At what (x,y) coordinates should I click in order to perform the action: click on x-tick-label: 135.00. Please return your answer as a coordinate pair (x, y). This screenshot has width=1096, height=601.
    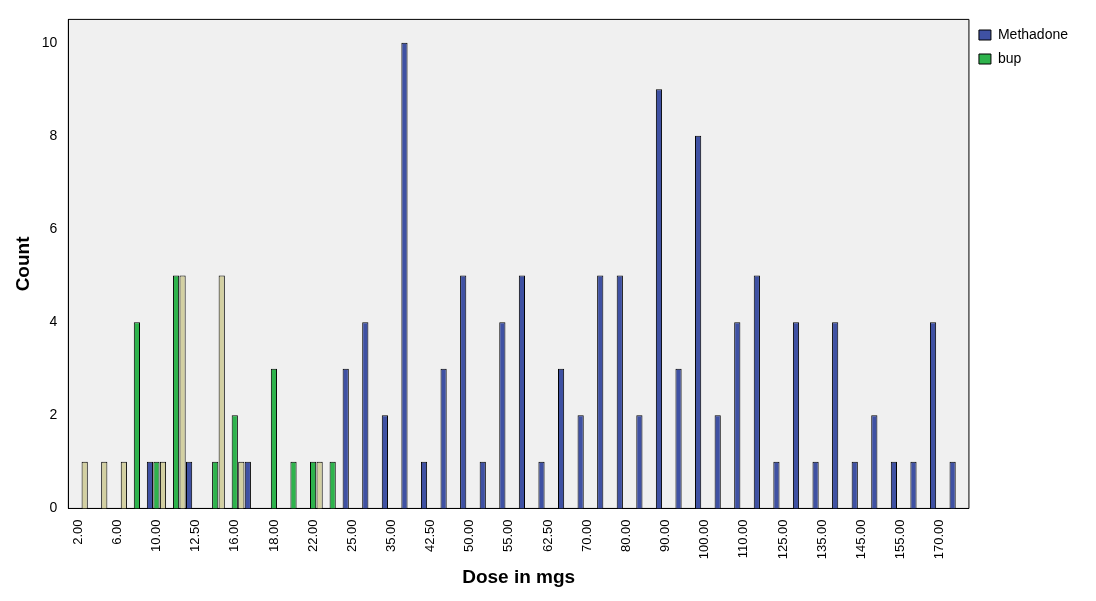
    Looking at the image, I should click on (821, 539).